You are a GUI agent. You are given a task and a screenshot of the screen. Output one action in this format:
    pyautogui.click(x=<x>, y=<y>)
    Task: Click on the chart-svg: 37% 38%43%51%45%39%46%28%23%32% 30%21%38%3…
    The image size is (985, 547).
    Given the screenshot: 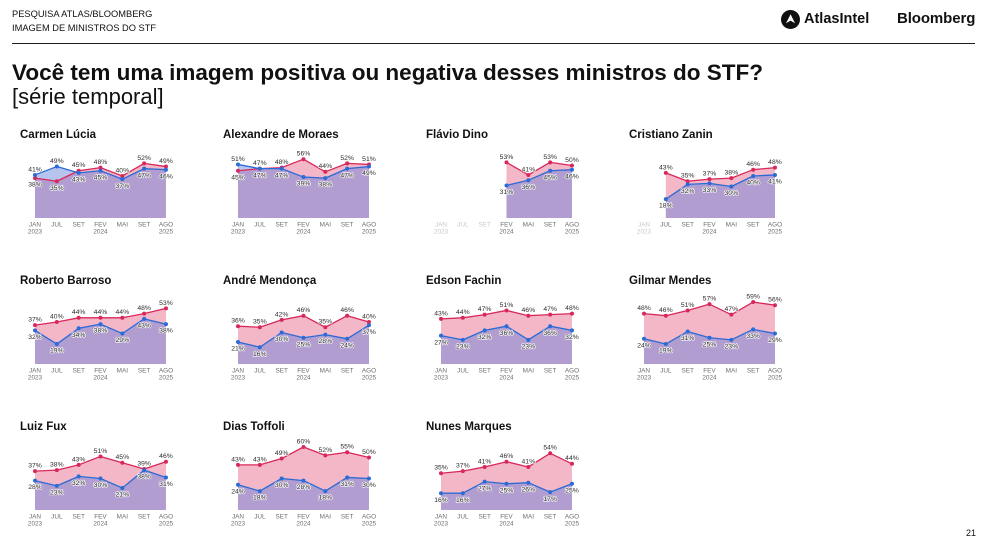 What is the action you would take?
    pyautogui.click(x=100, y=487)
    